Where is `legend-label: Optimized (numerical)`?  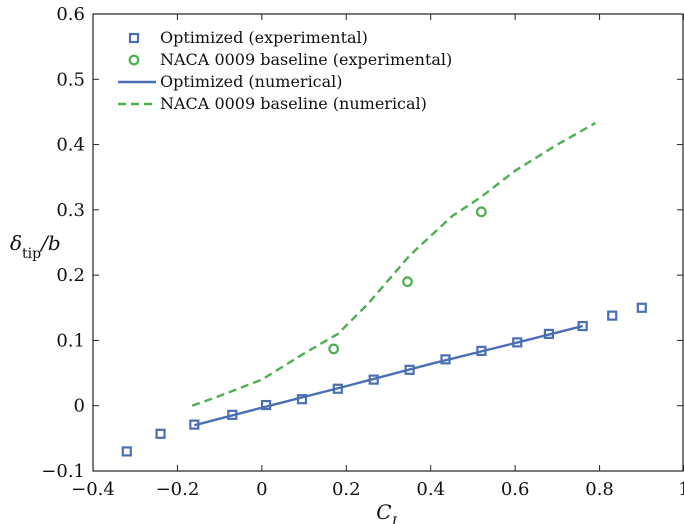 legend-label: Optimized (numerical) is located at coordinates (251, 81).